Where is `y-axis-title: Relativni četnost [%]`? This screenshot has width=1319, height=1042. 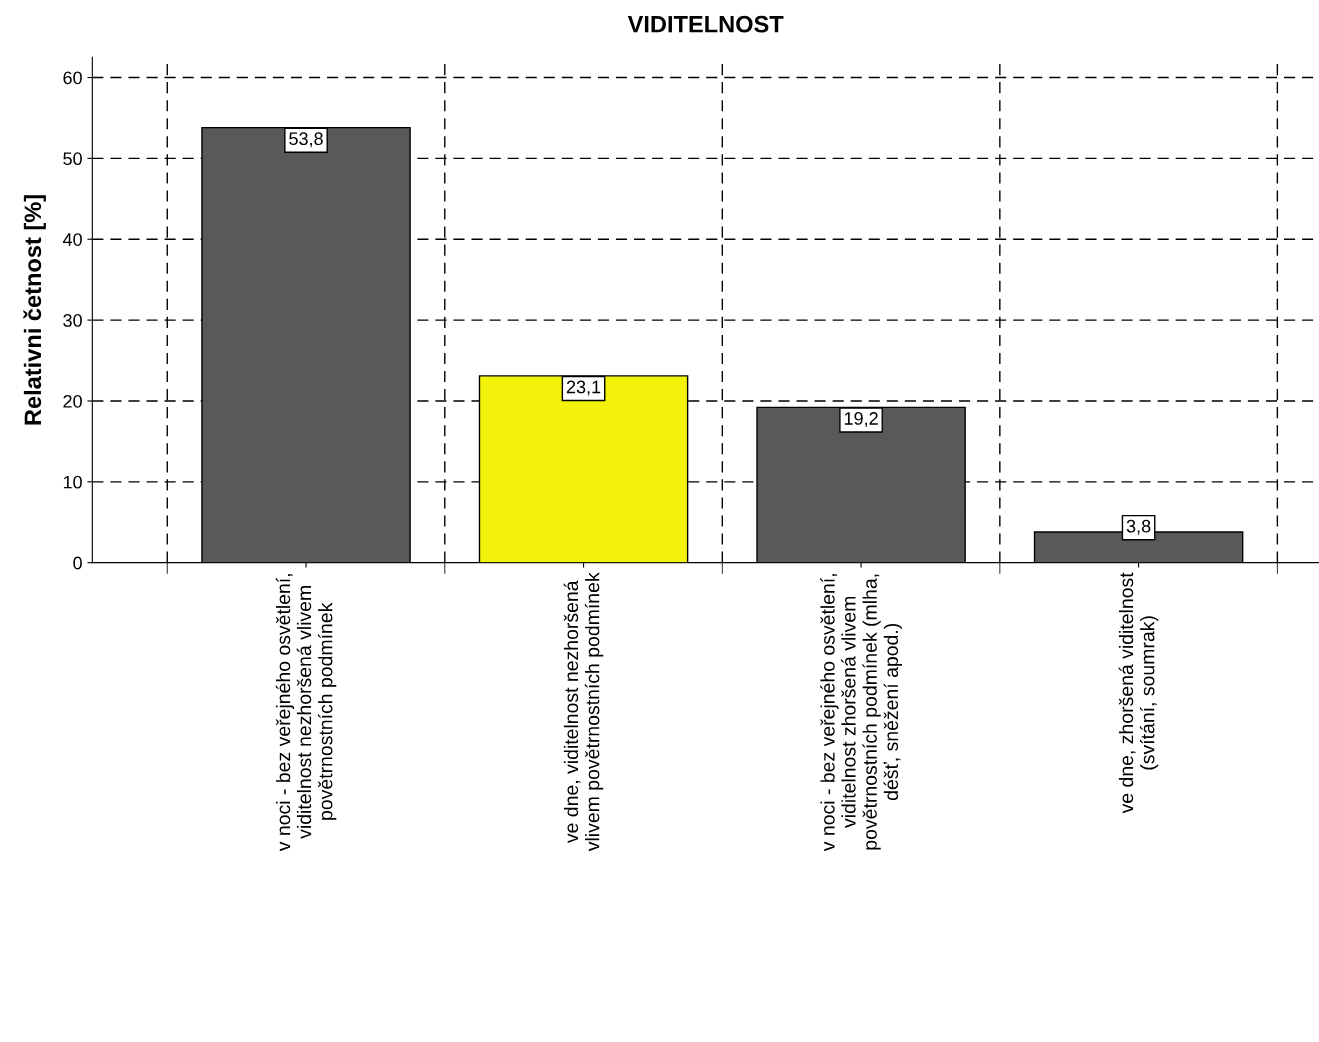
y-axis-title: Relativni četnost [%] is located at coordinates (34, 310).